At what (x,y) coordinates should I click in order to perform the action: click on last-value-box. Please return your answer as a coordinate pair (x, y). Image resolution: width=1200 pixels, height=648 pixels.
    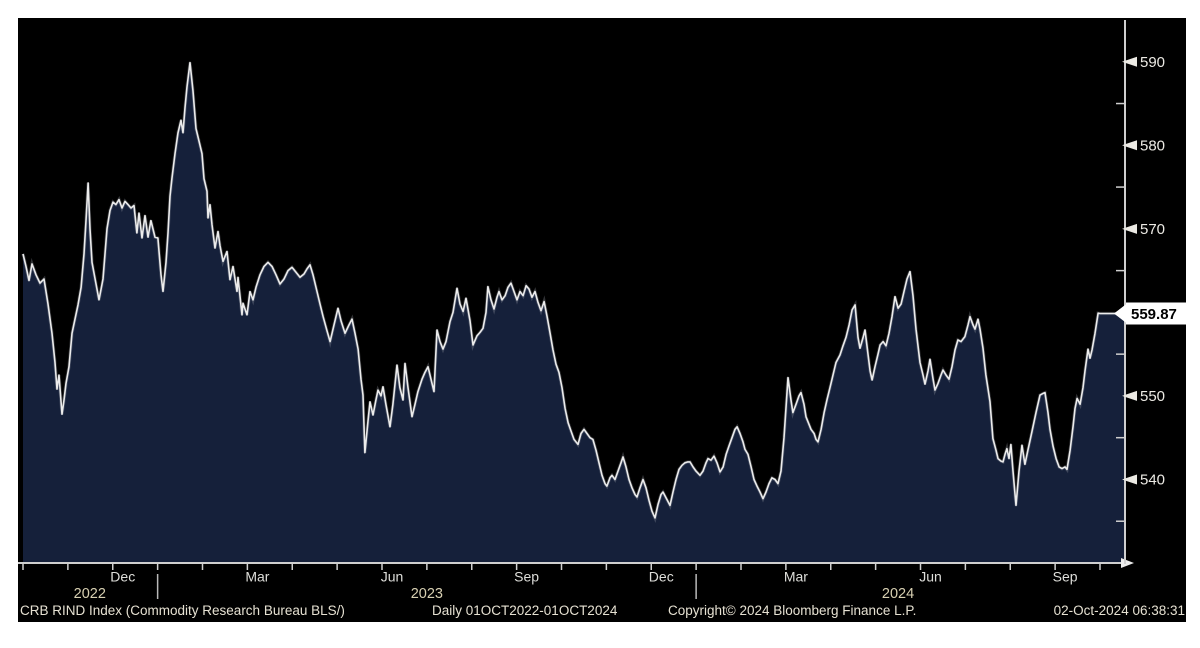
    Looking at the image, I should click on (1156, 313).